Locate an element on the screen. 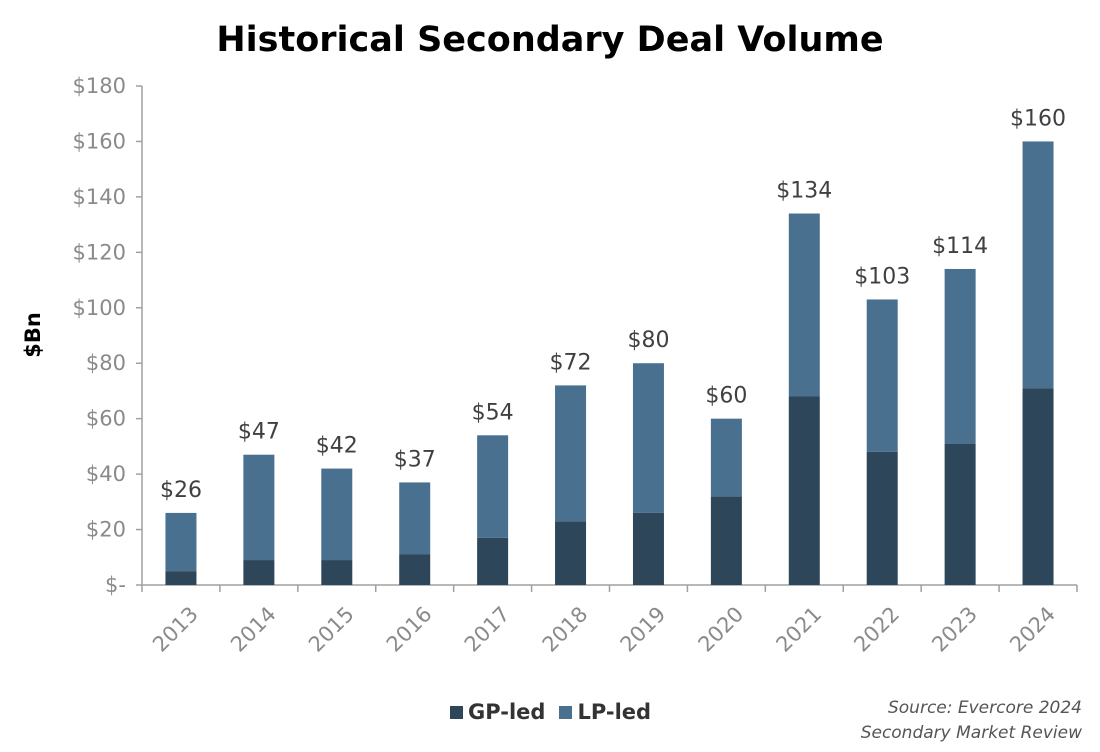 This screenshot has width=1100, height=752. legend-item-gp-led: GP-led is located at coordinates (497, 712).